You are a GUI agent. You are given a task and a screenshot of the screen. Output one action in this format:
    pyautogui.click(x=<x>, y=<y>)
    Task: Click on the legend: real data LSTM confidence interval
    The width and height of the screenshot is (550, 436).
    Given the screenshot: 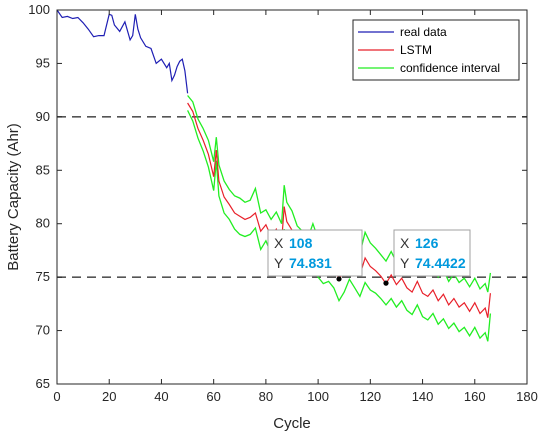 What is the action you would take?
    pyautogui.click(x=436, y=50)
    